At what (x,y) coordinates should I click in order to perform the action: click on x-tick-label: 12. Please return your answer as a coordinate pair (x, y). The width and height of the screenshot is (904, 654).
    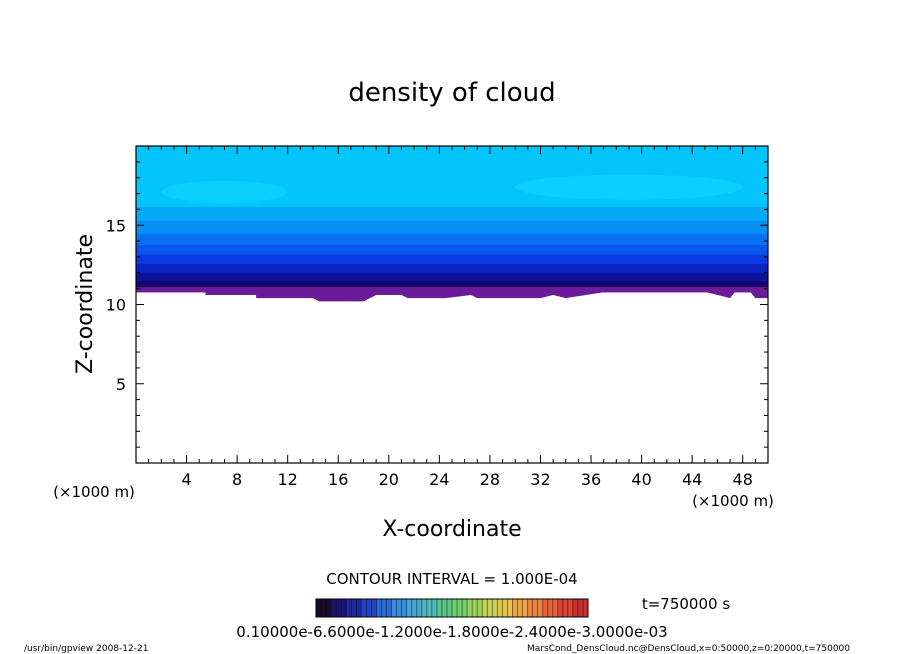
    Looking at the image, I should click on (288, 479).